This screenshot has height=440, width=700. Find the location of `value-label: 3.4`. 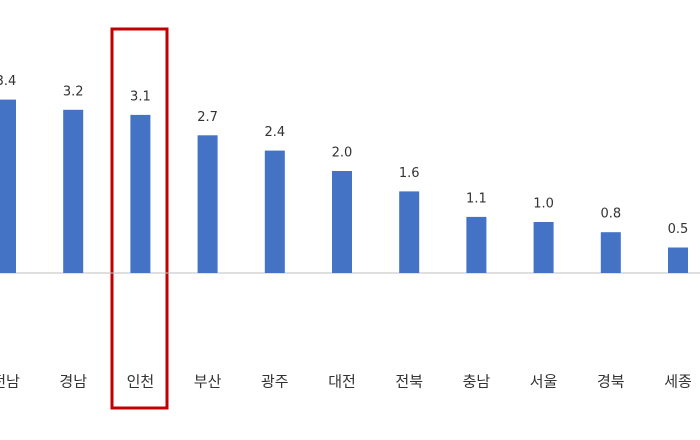

value-label: 3.4 is located at coordinates (8, 81).